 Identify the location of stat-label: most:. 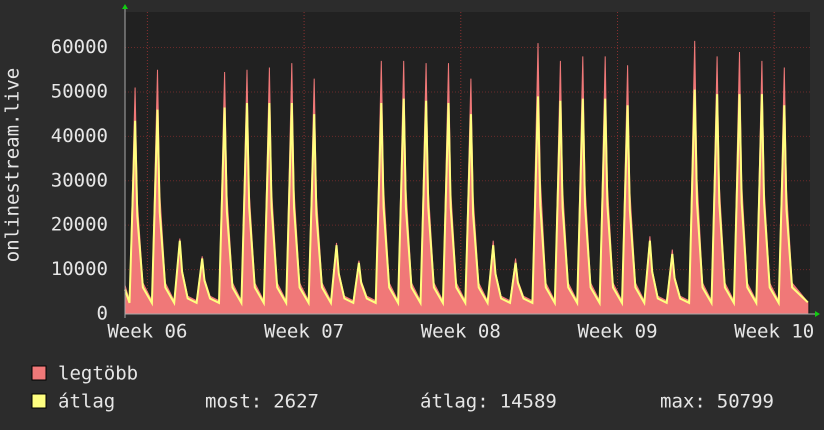
(233, 402).